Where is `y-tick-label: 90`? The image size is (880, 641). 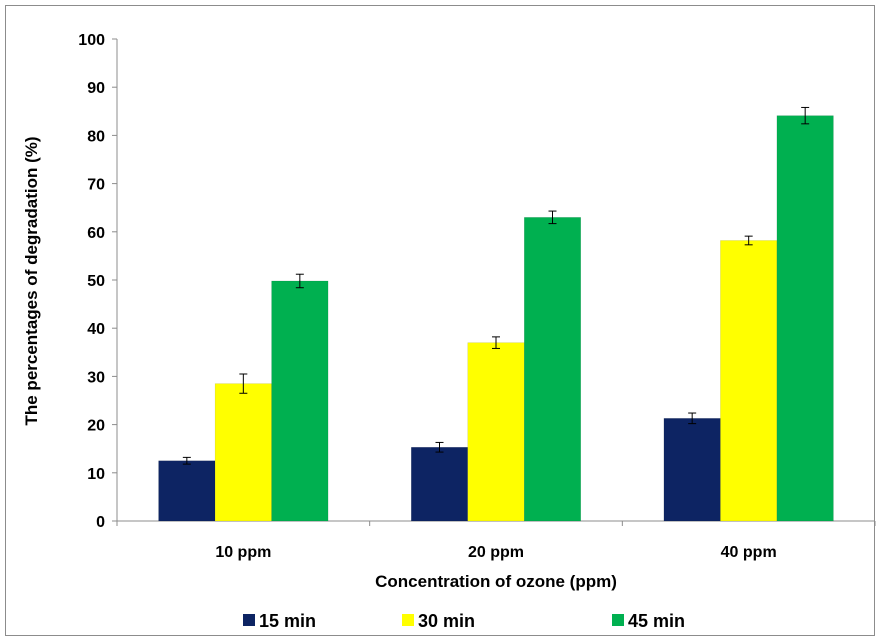 y-tick-label: 90 is located at coordinates (96, 88).